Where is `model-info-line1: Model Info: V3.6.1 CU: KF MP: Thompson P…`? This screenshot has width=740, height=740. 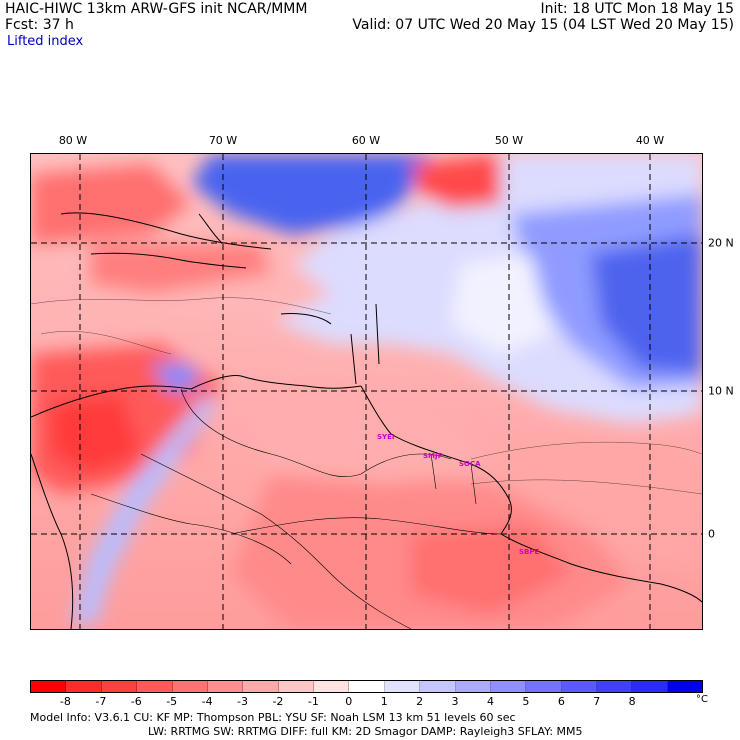 model-info-line1: Model Info: V3.6.1 CU: KF MP: Thompson P… is located at coordinates (273, 717).